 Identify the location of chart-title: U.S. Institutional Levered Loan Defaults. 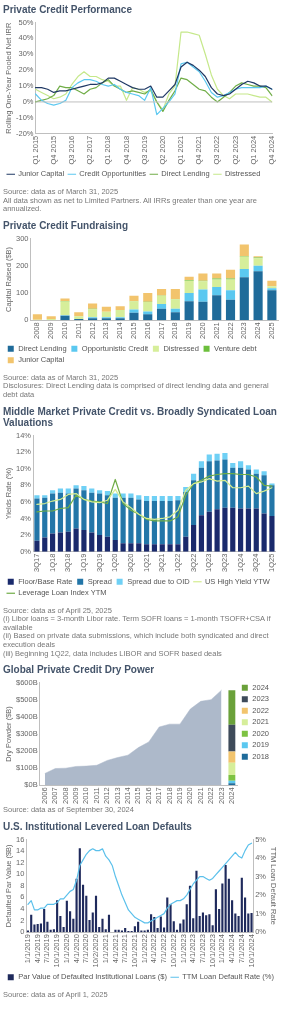
(98, 826).